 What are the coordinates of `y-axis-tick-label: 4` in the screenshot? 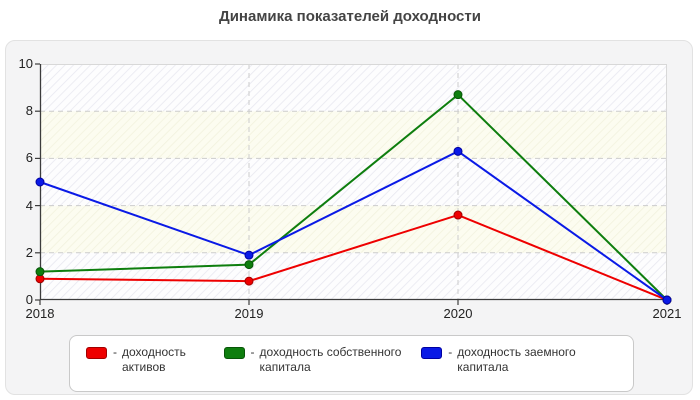 It's located at (29, 205).